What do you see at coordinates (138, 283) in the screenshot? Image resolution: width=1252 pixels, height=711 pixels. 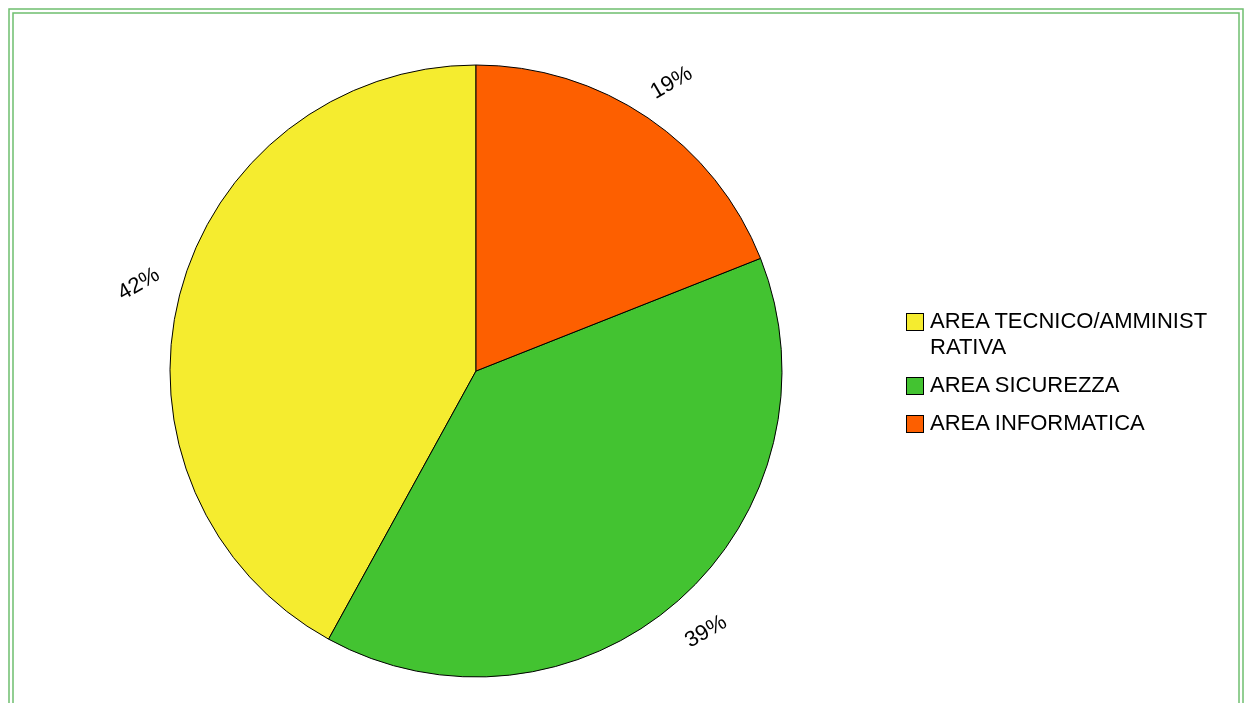 I see `data-label: 42%` at bounding box center [138, 283].